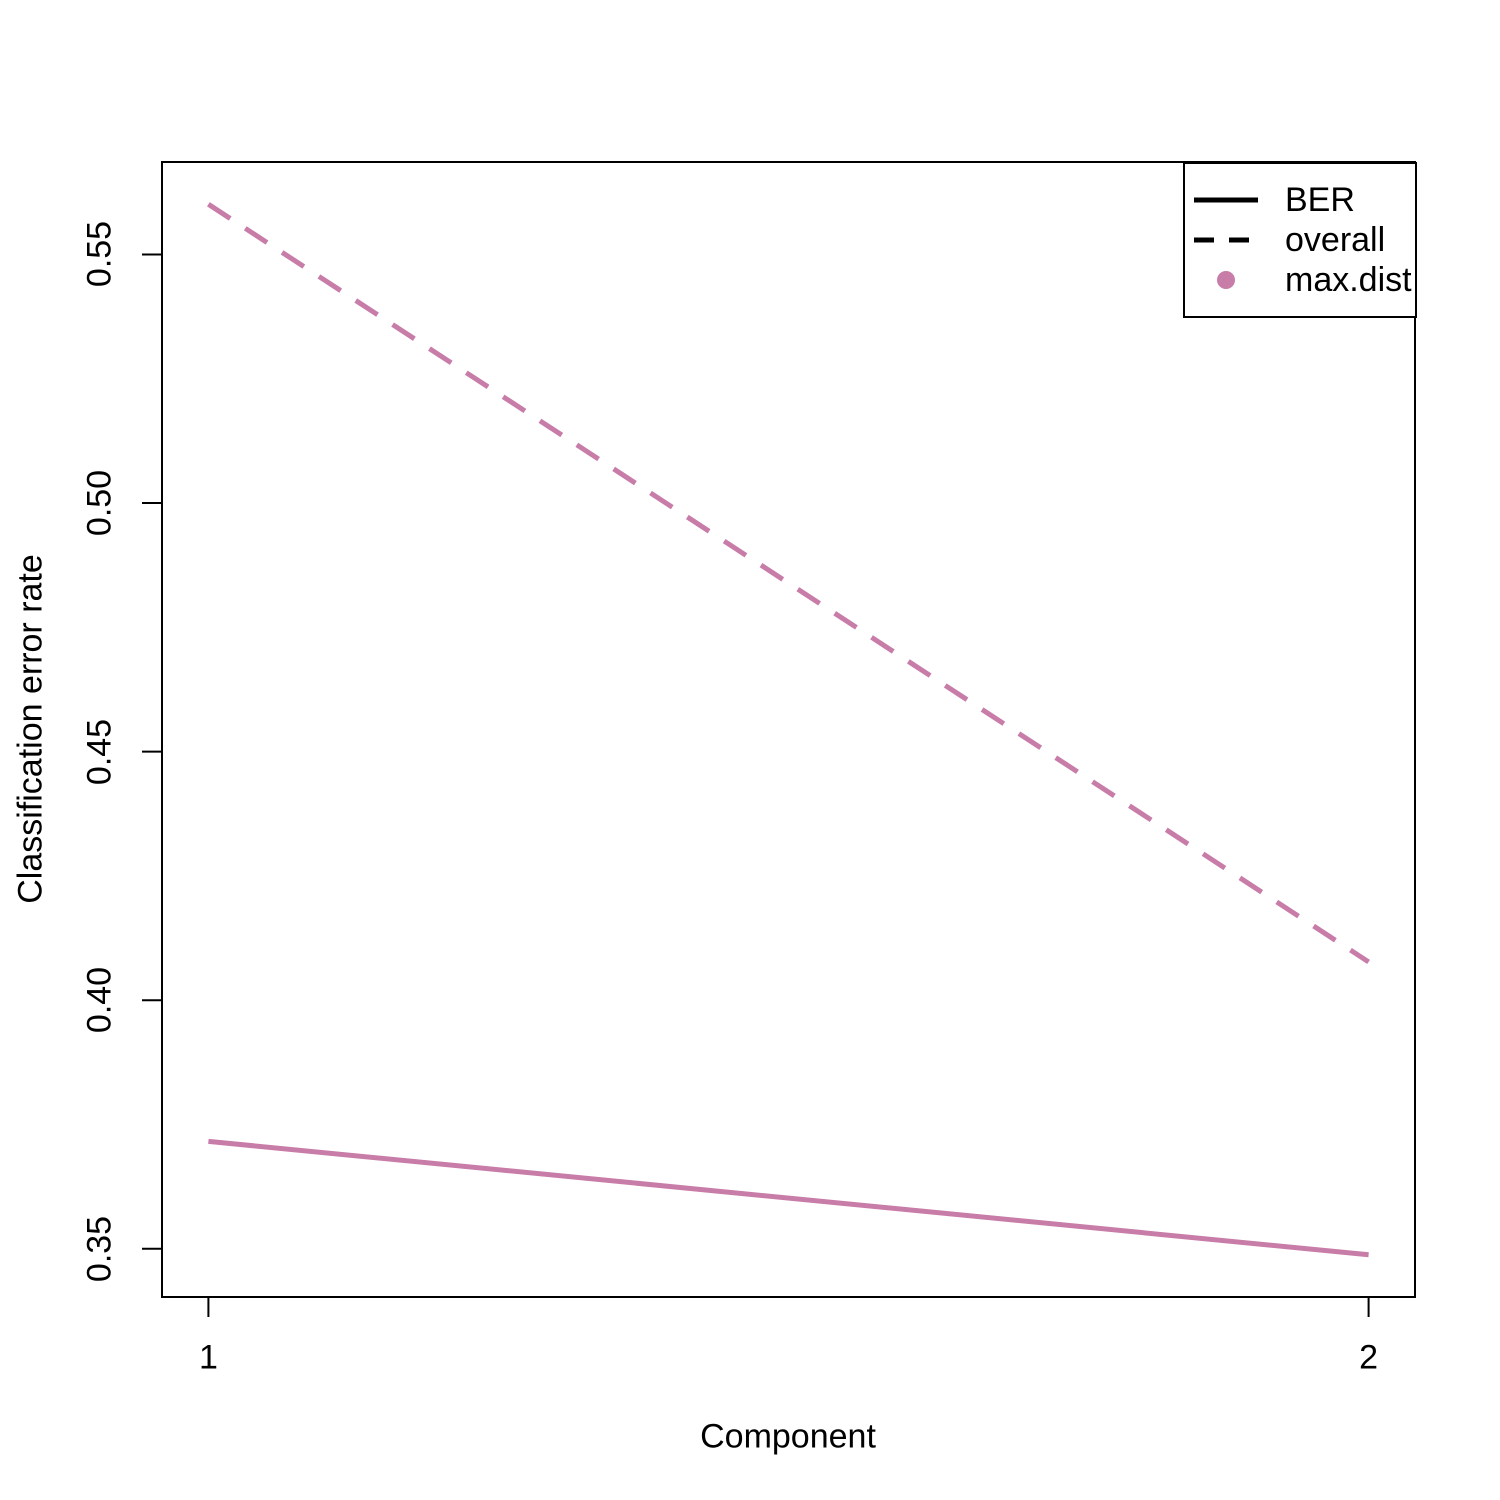 The height and width of the screenshot is (1500, 1500). I want to click on dashed-line-icon, so click(1226, 240).